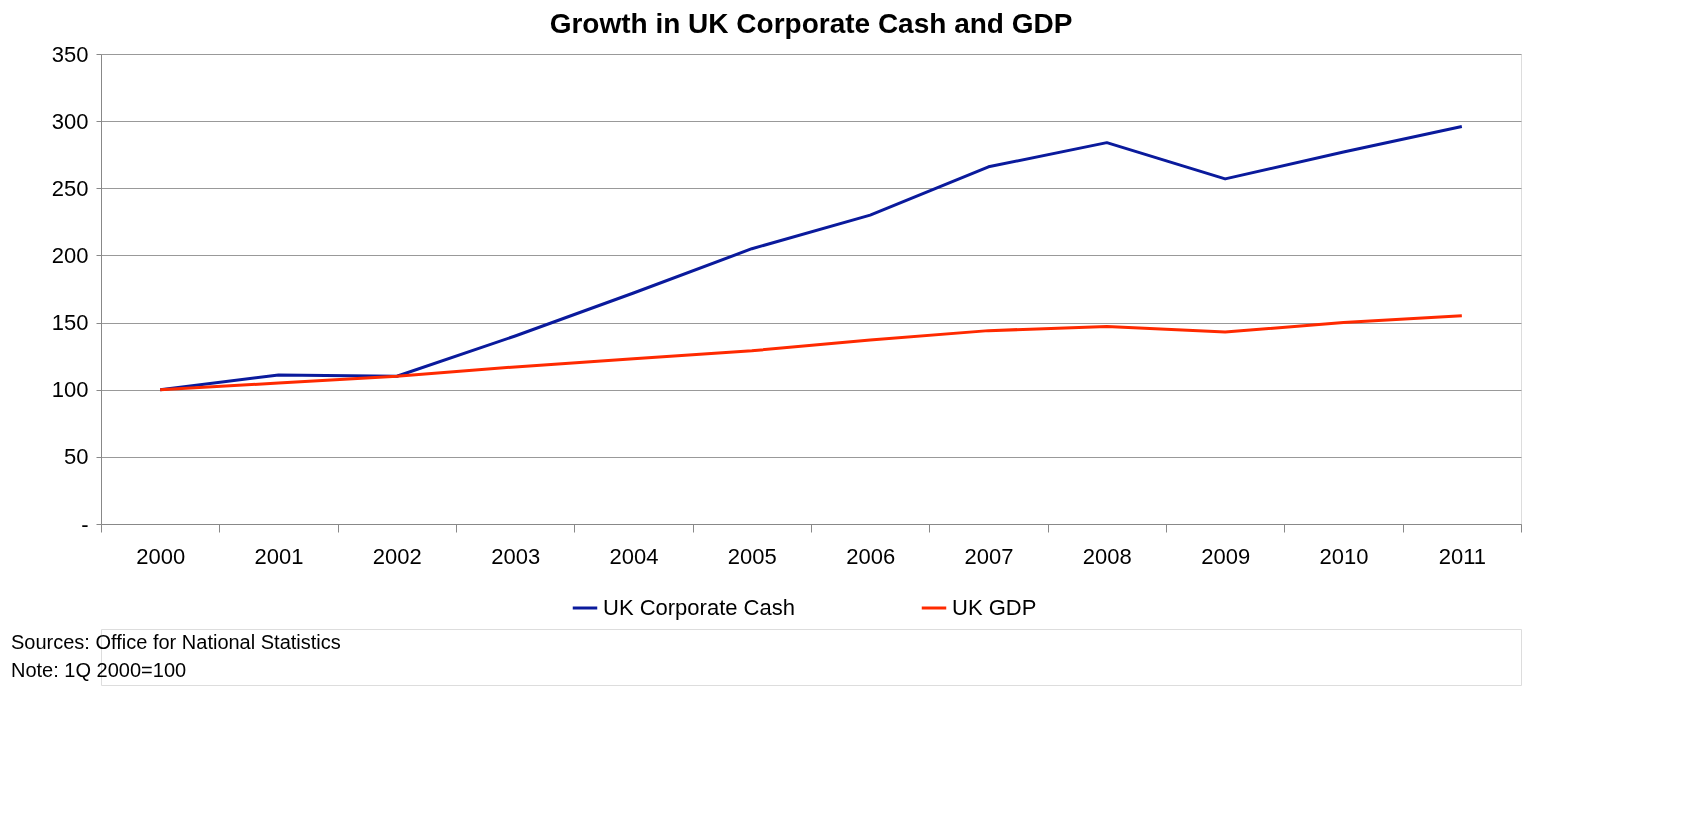  What do you see at coordinates (994, 607) in the screenshot?
I see `legend-label: UK GDP` at bounding box center [994, 607].